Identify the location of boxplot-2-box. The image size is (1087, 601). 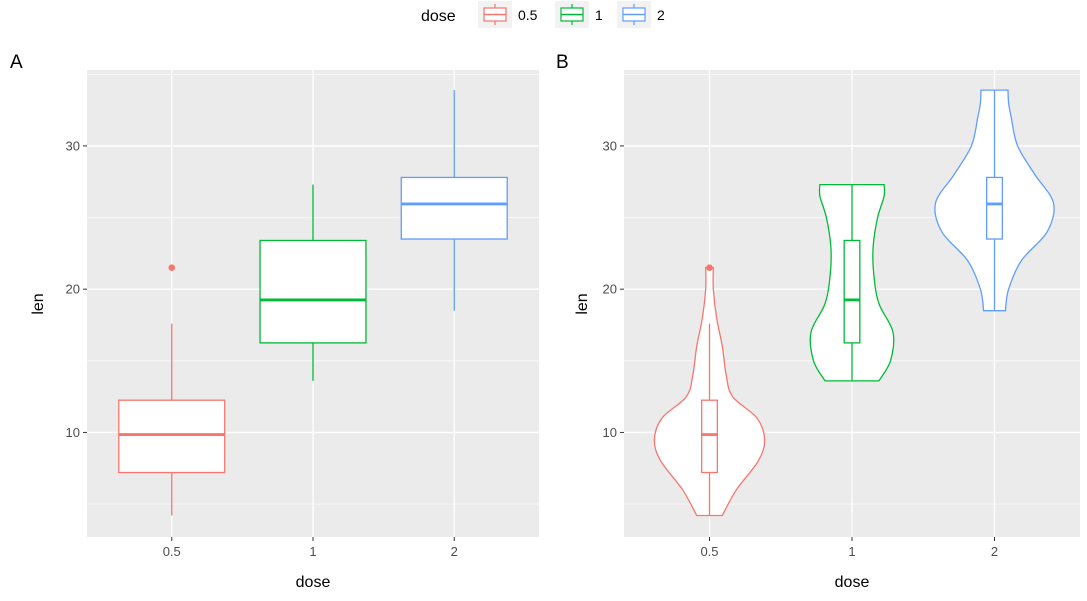
(454, 200).